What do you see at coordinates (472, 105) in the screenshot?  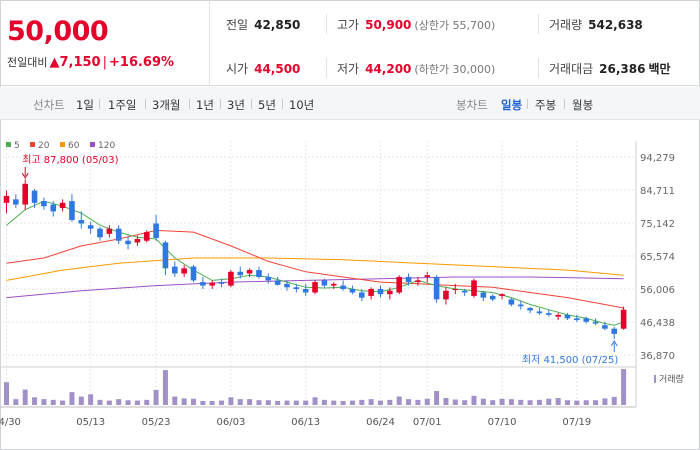 I see `candle-chart-label: 봉차트` at bounding box center [472, 105].